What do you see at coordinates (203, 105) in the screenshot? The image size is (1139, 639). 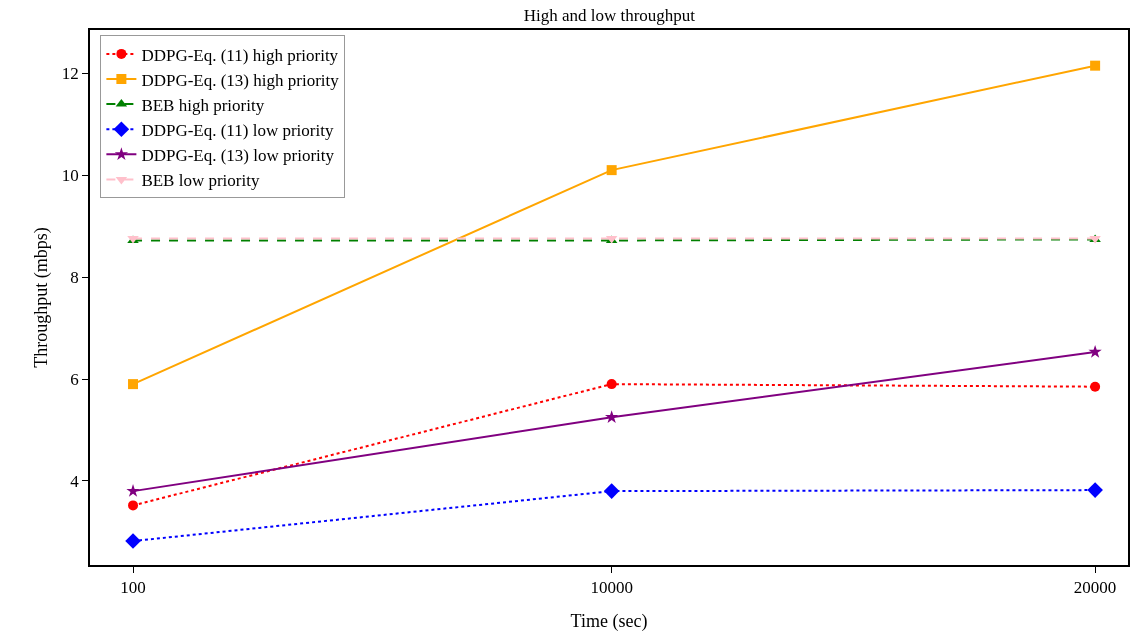 I see `legend-label: BEB high priority` at bounding box center [203, 105].